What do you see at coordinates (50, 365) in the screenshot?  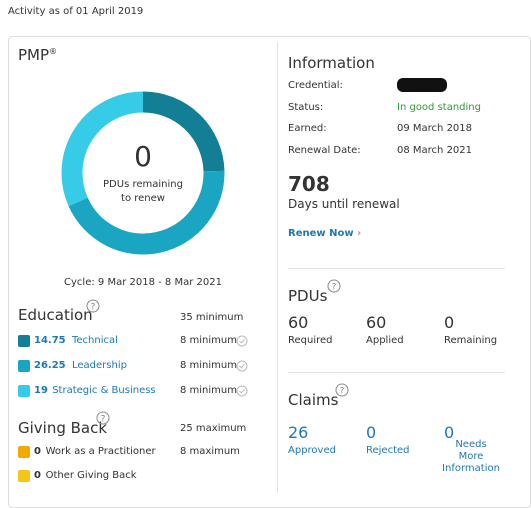 I see `item-value: 26.25` at bounding box center [50, 365].